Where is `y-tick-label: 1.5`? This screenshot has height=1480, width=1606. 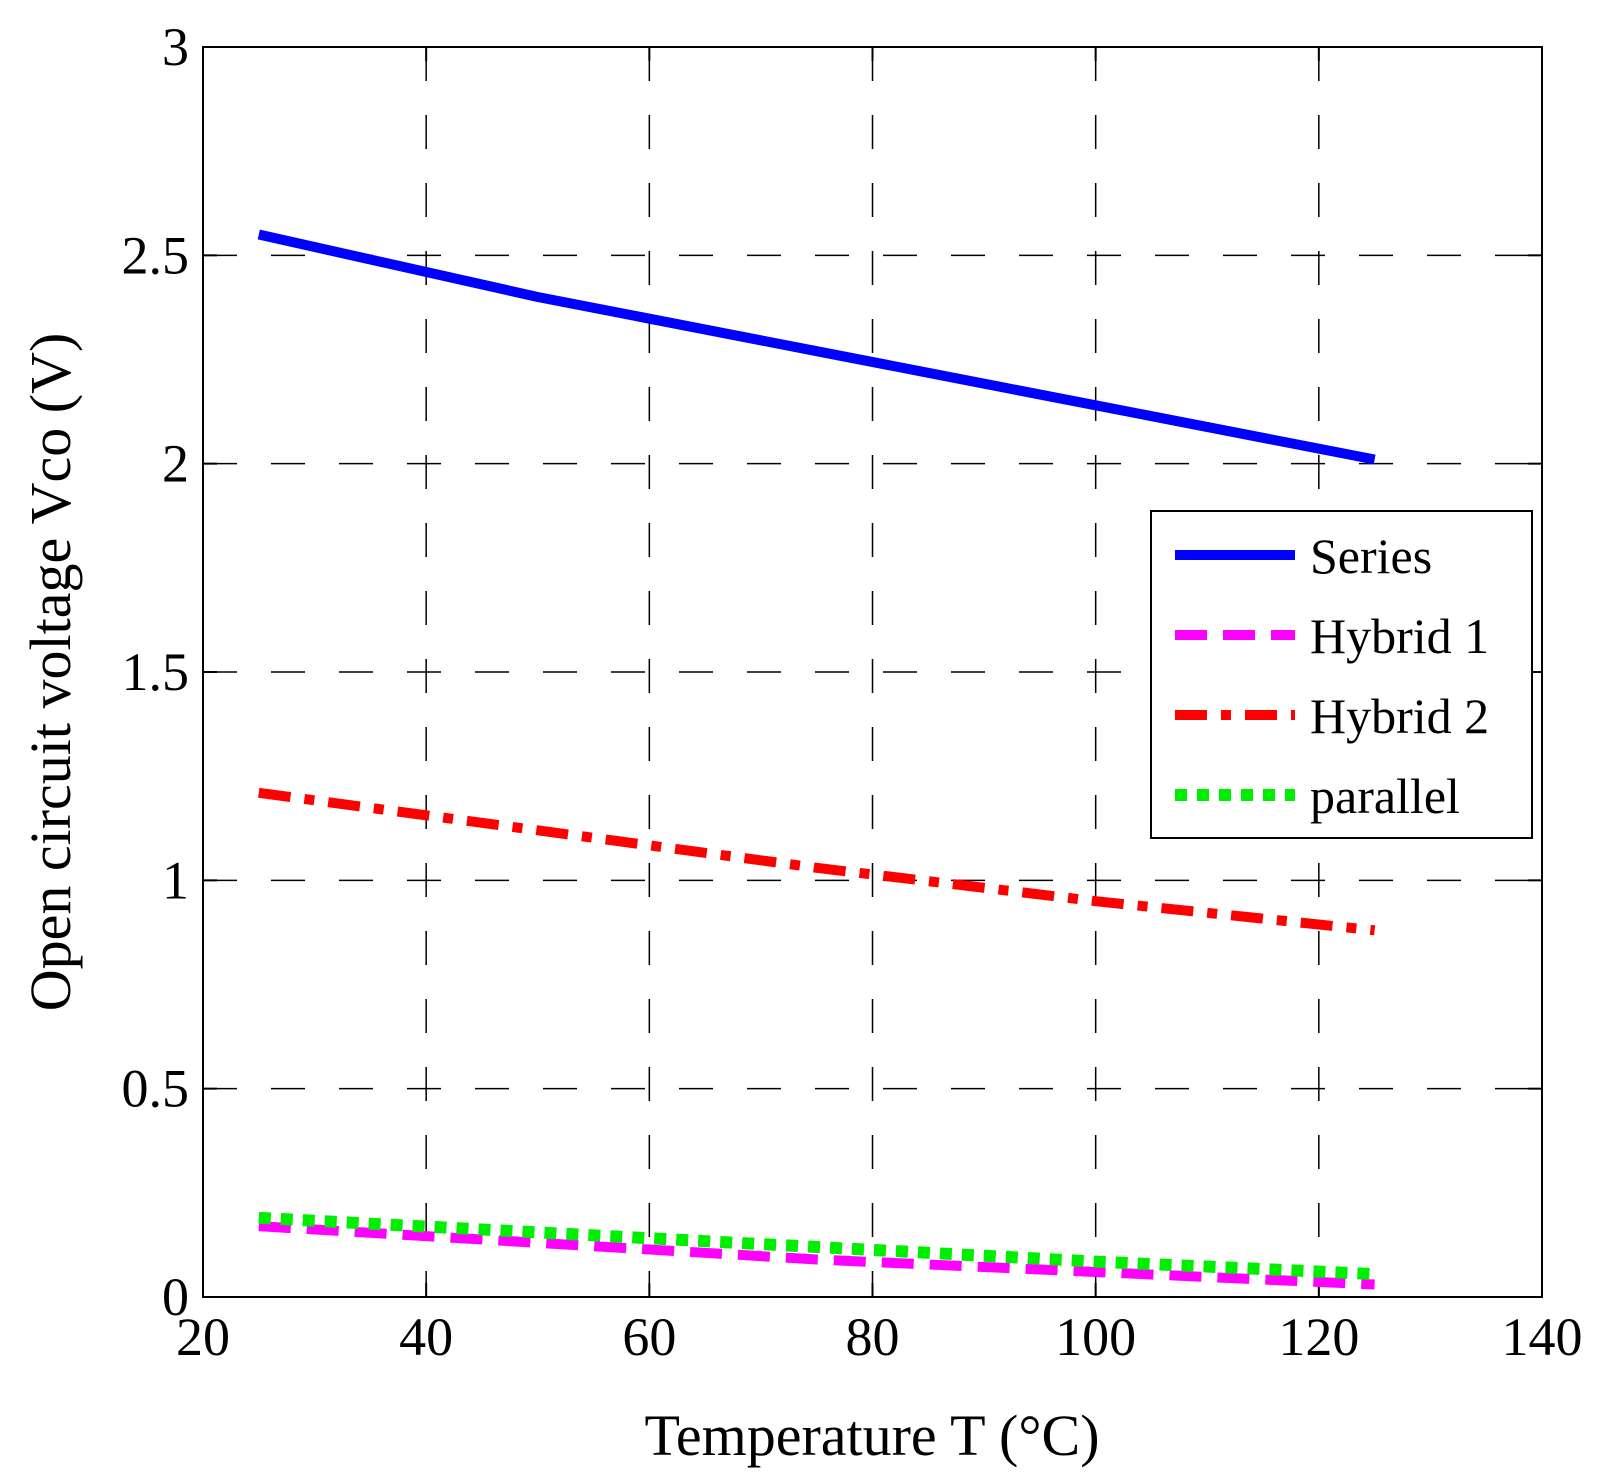 y-tick-label: 1.5 is located at coordinates (156, 672).